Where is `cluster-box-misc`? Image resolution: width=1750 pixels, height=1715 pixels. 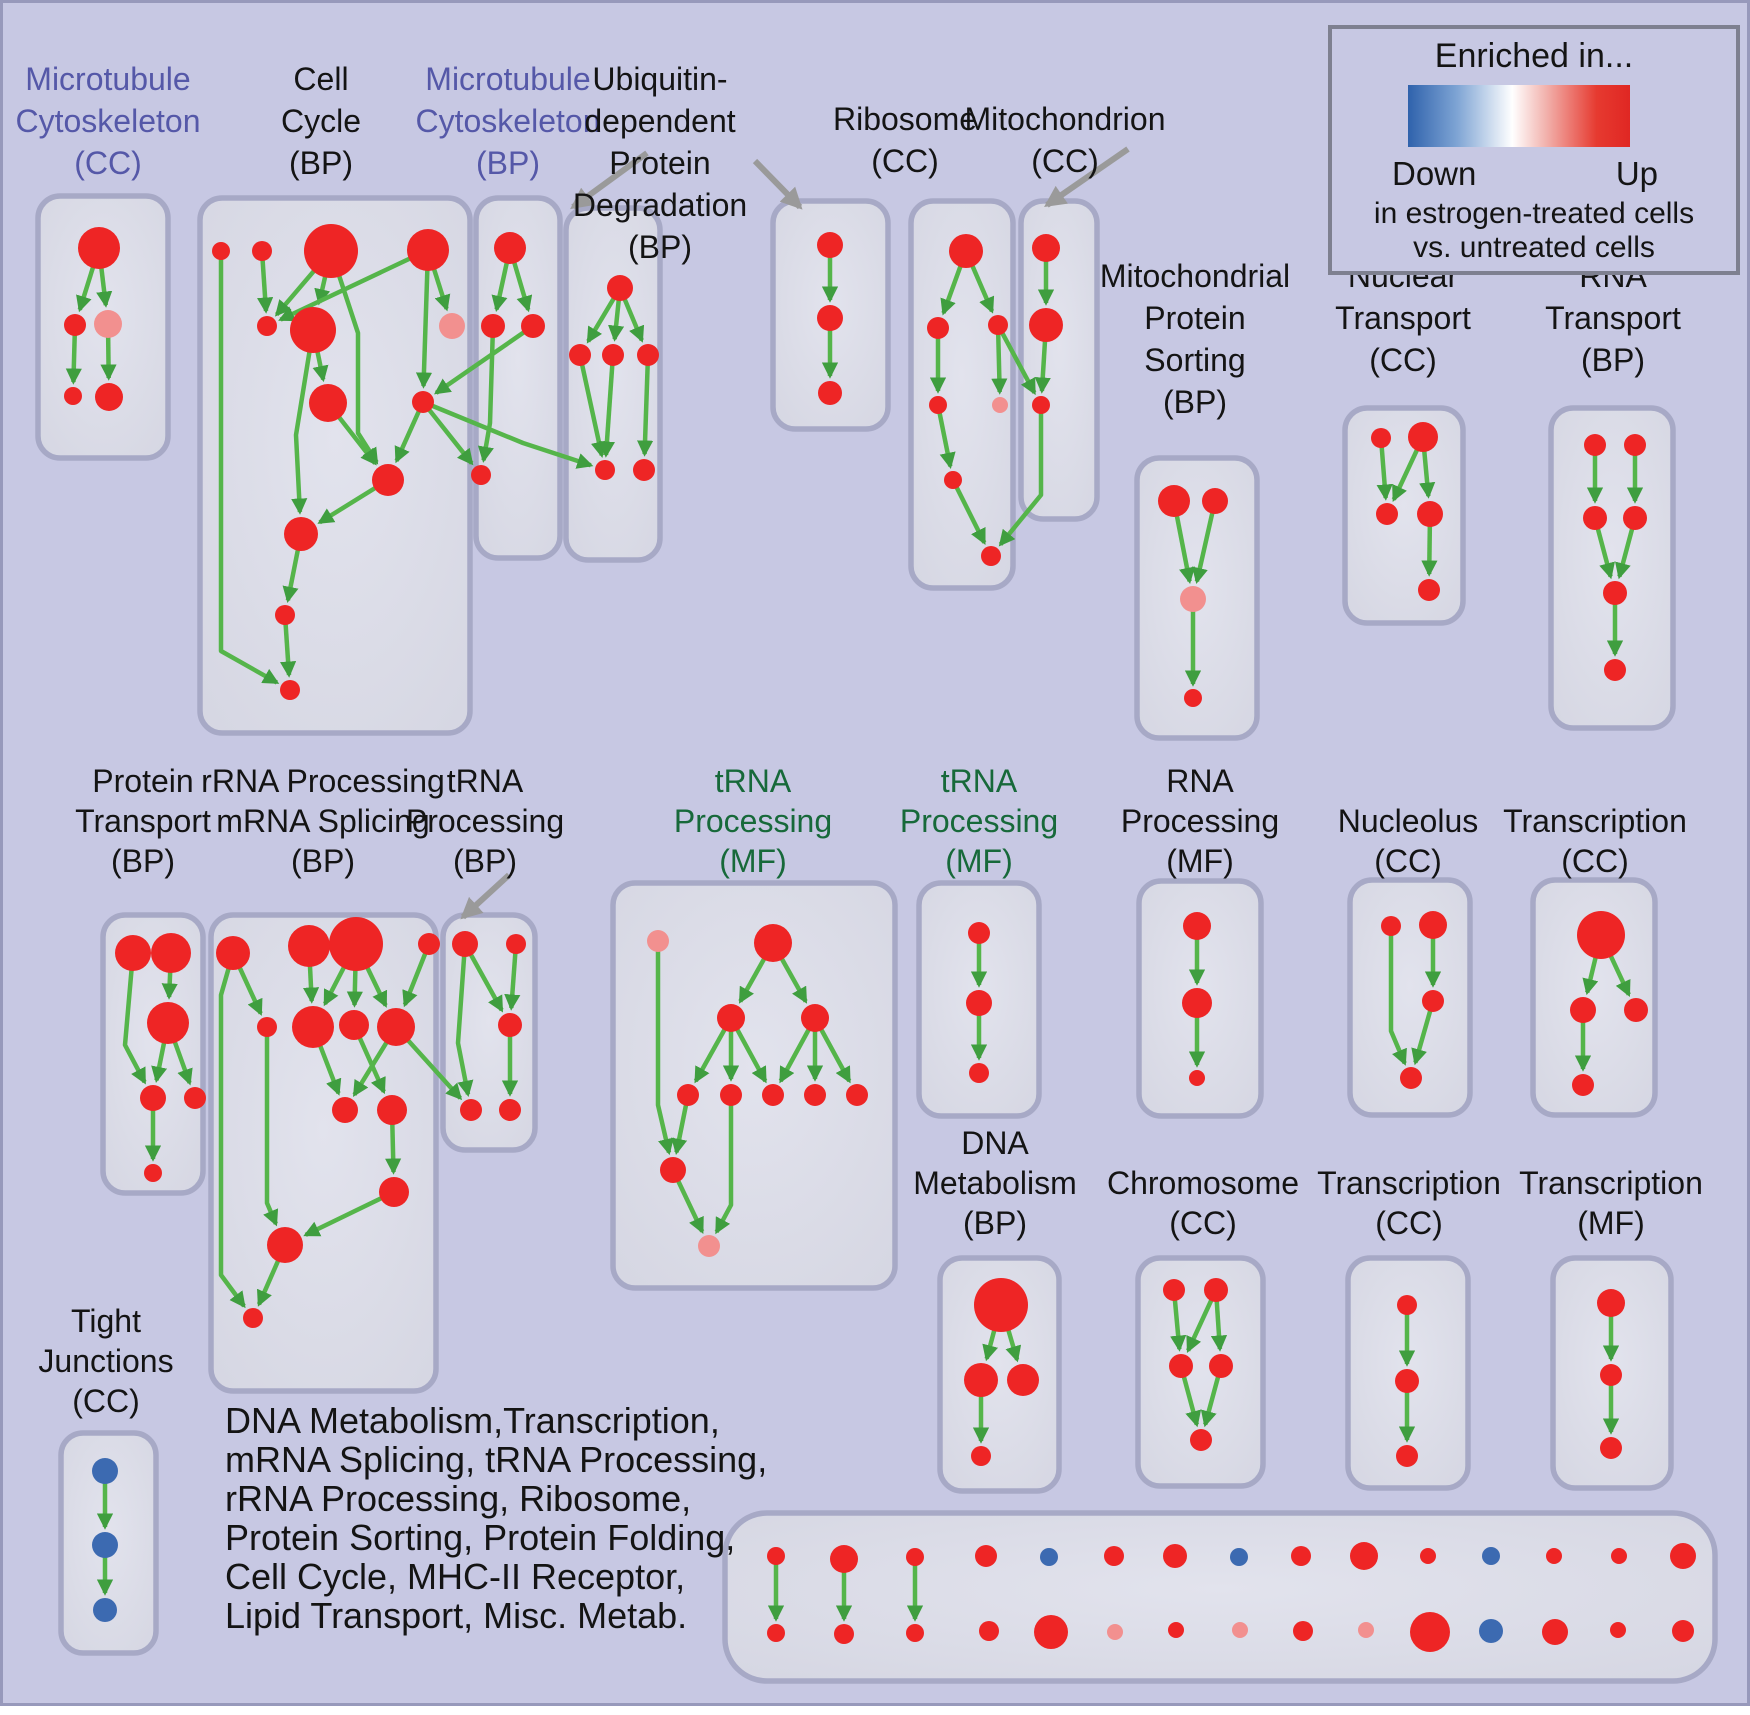
cluster-box-misc is located at coordinates (1220, 1597).